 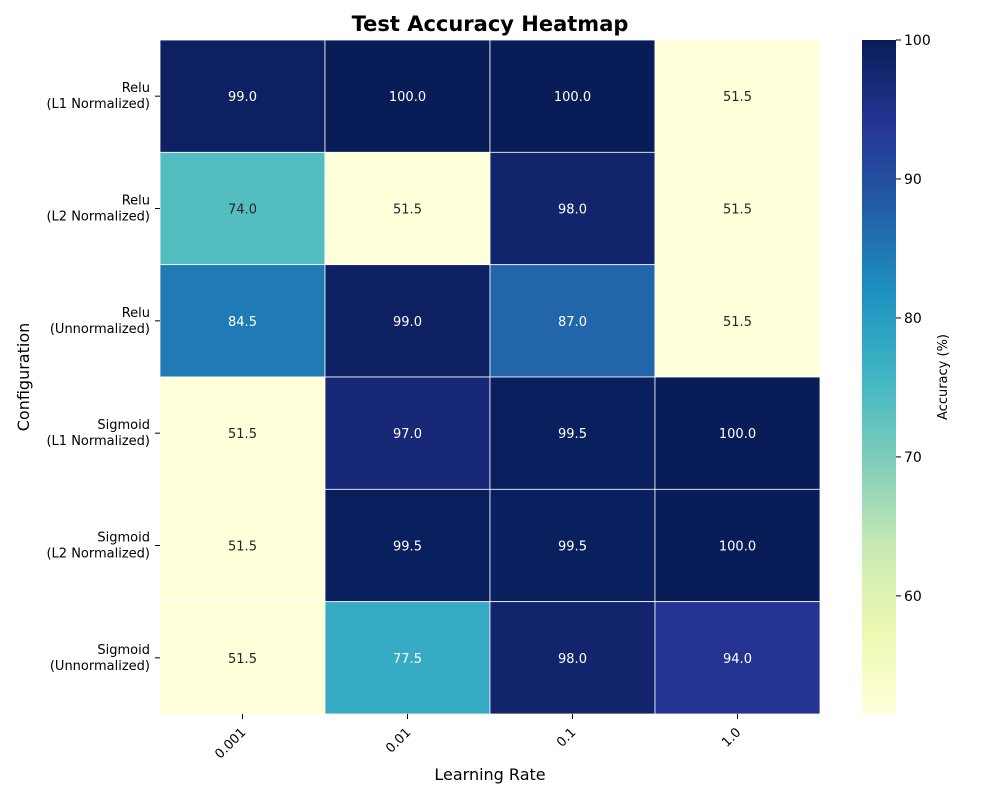 I want to click on colorbar: 60 70 80 90 100 Accuracy (%), so click(x=906, y=373).